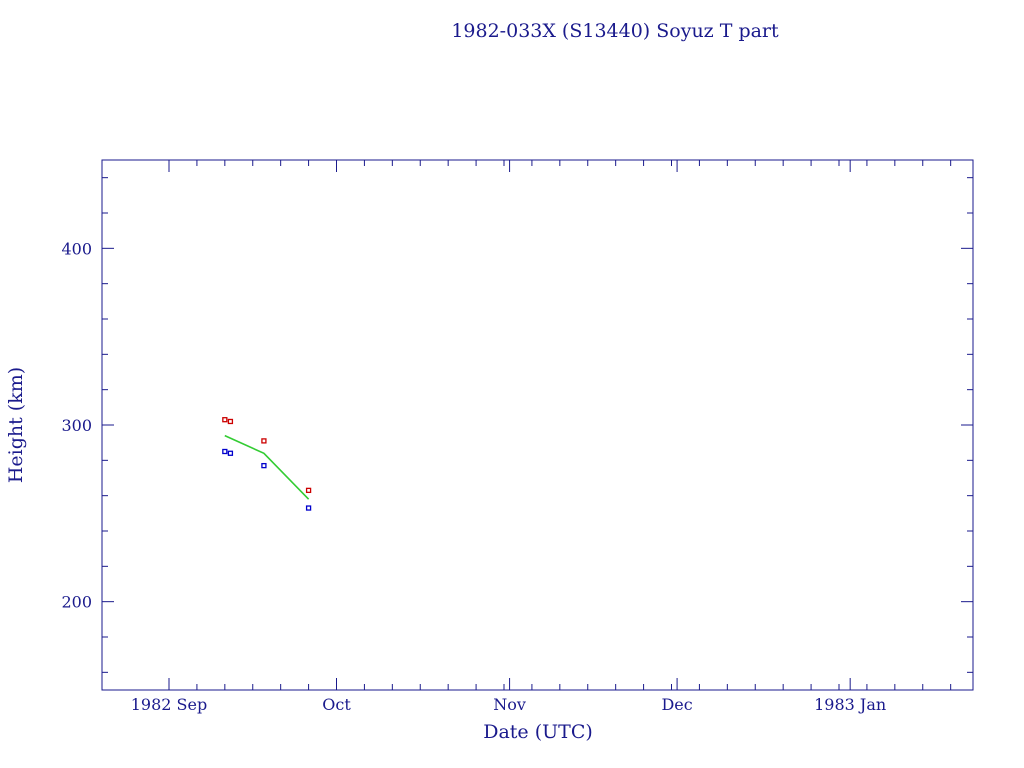  I want to click on x-tick-label: Dec, so click(676, 704).